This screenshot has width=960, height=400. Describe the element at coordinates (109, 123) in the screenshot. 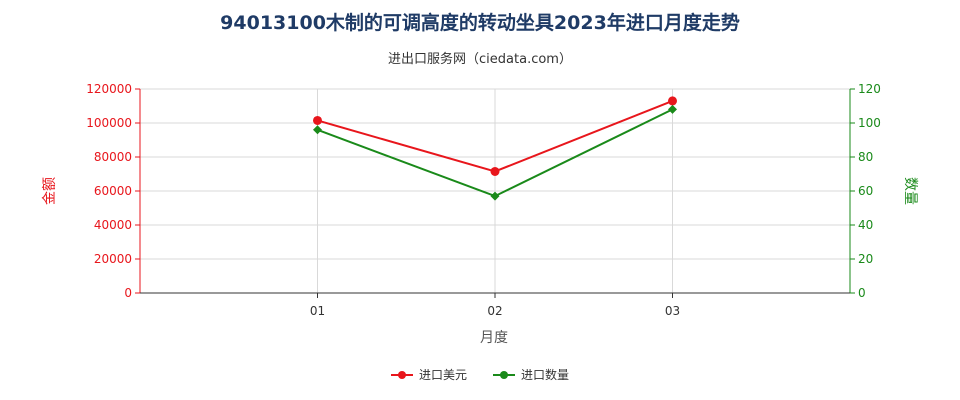

I see `y-left-tick-label: 100000` at that location.